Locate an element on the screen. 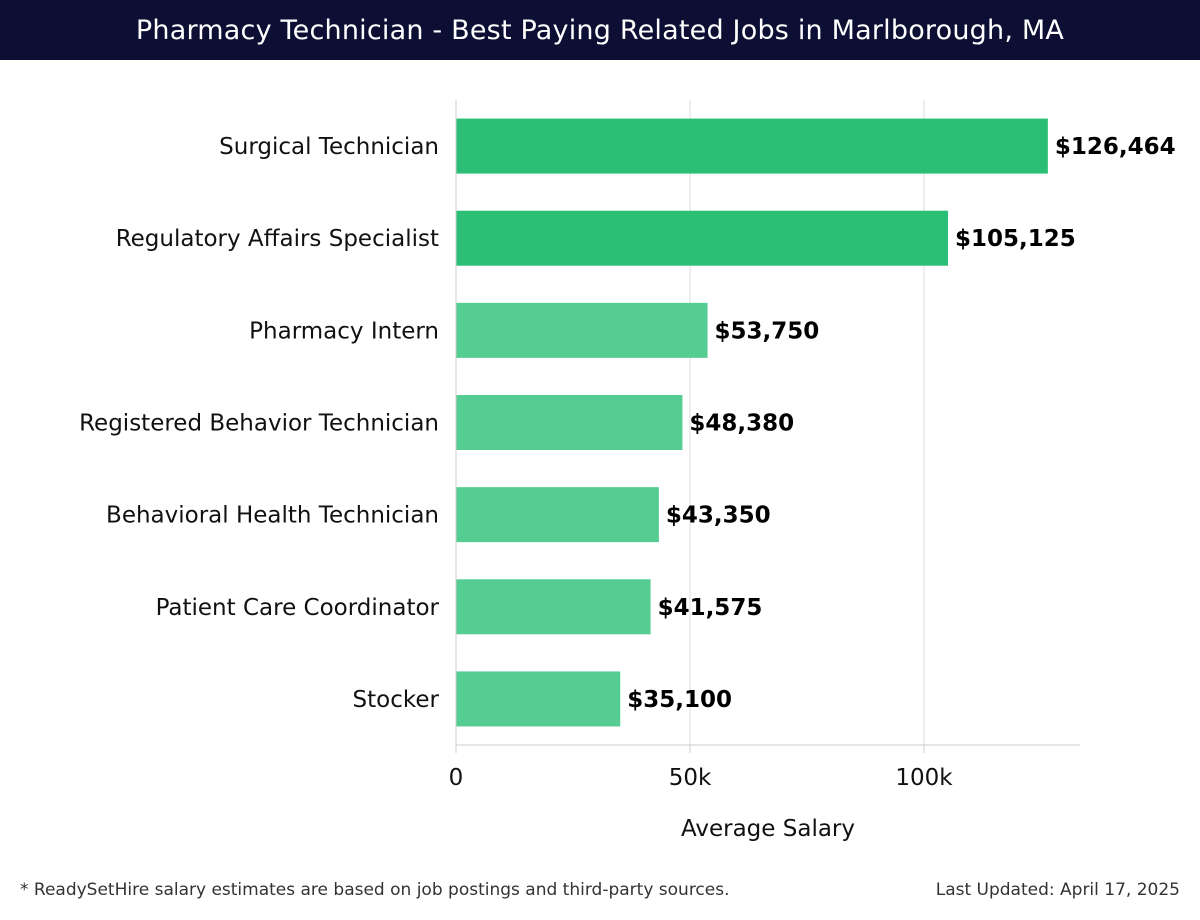 Image resolution: width=1200 pixels, height=920 pixels. value-label: $41,575 is located at coordinates (710, 608).